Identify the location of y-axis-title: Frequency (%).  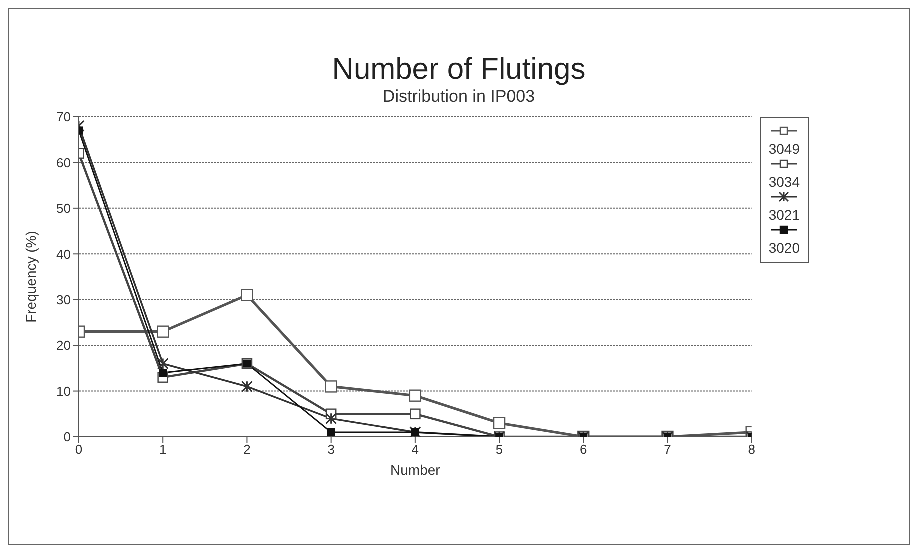
(30, 277).